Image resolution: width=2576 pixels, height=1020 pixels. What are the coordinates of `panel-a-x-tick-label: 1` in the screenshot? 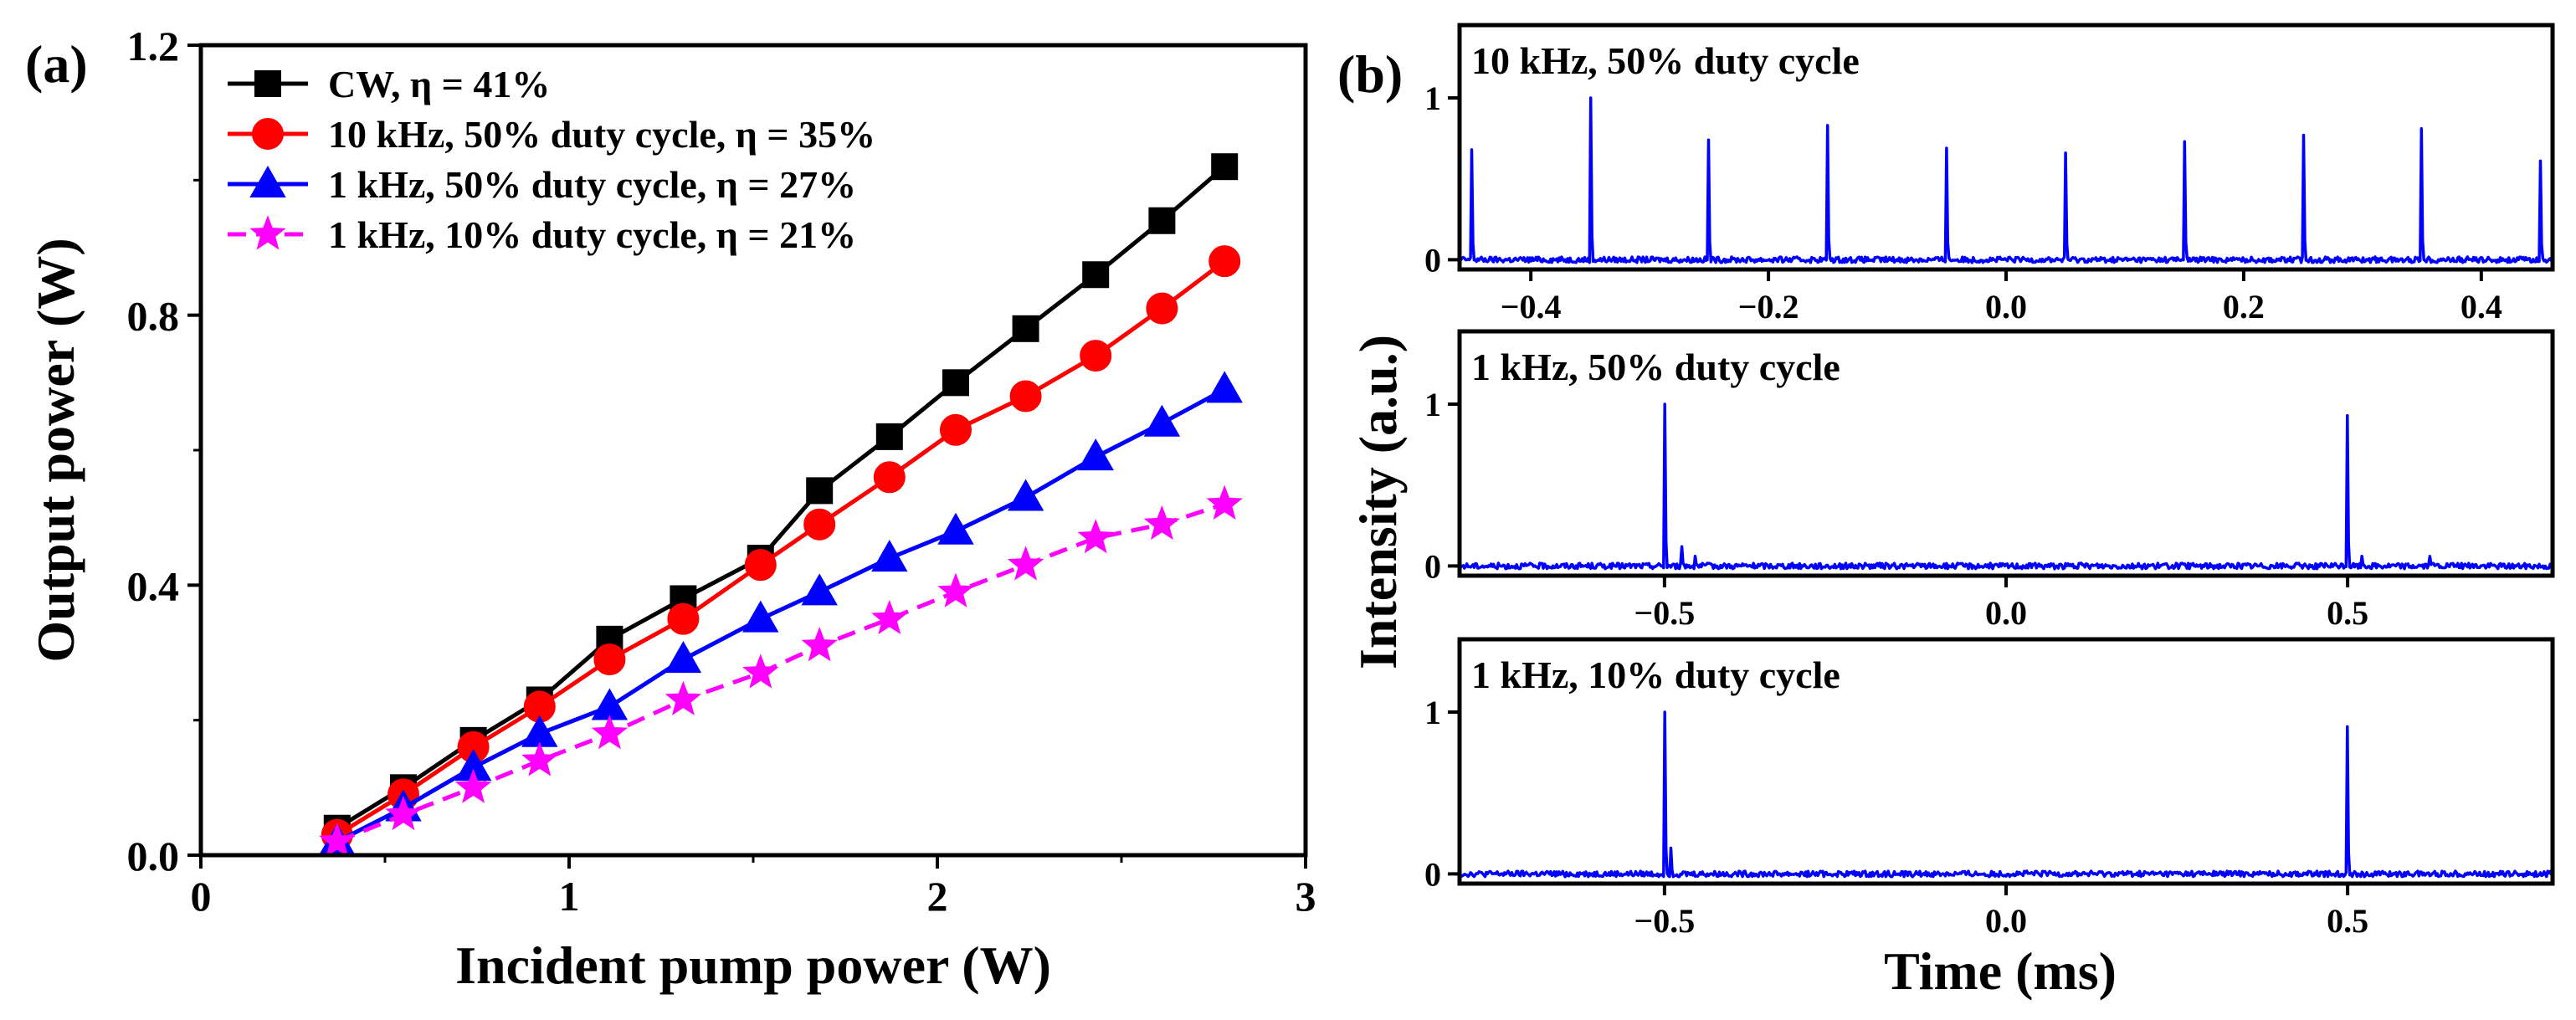 It's located at (569, 896).